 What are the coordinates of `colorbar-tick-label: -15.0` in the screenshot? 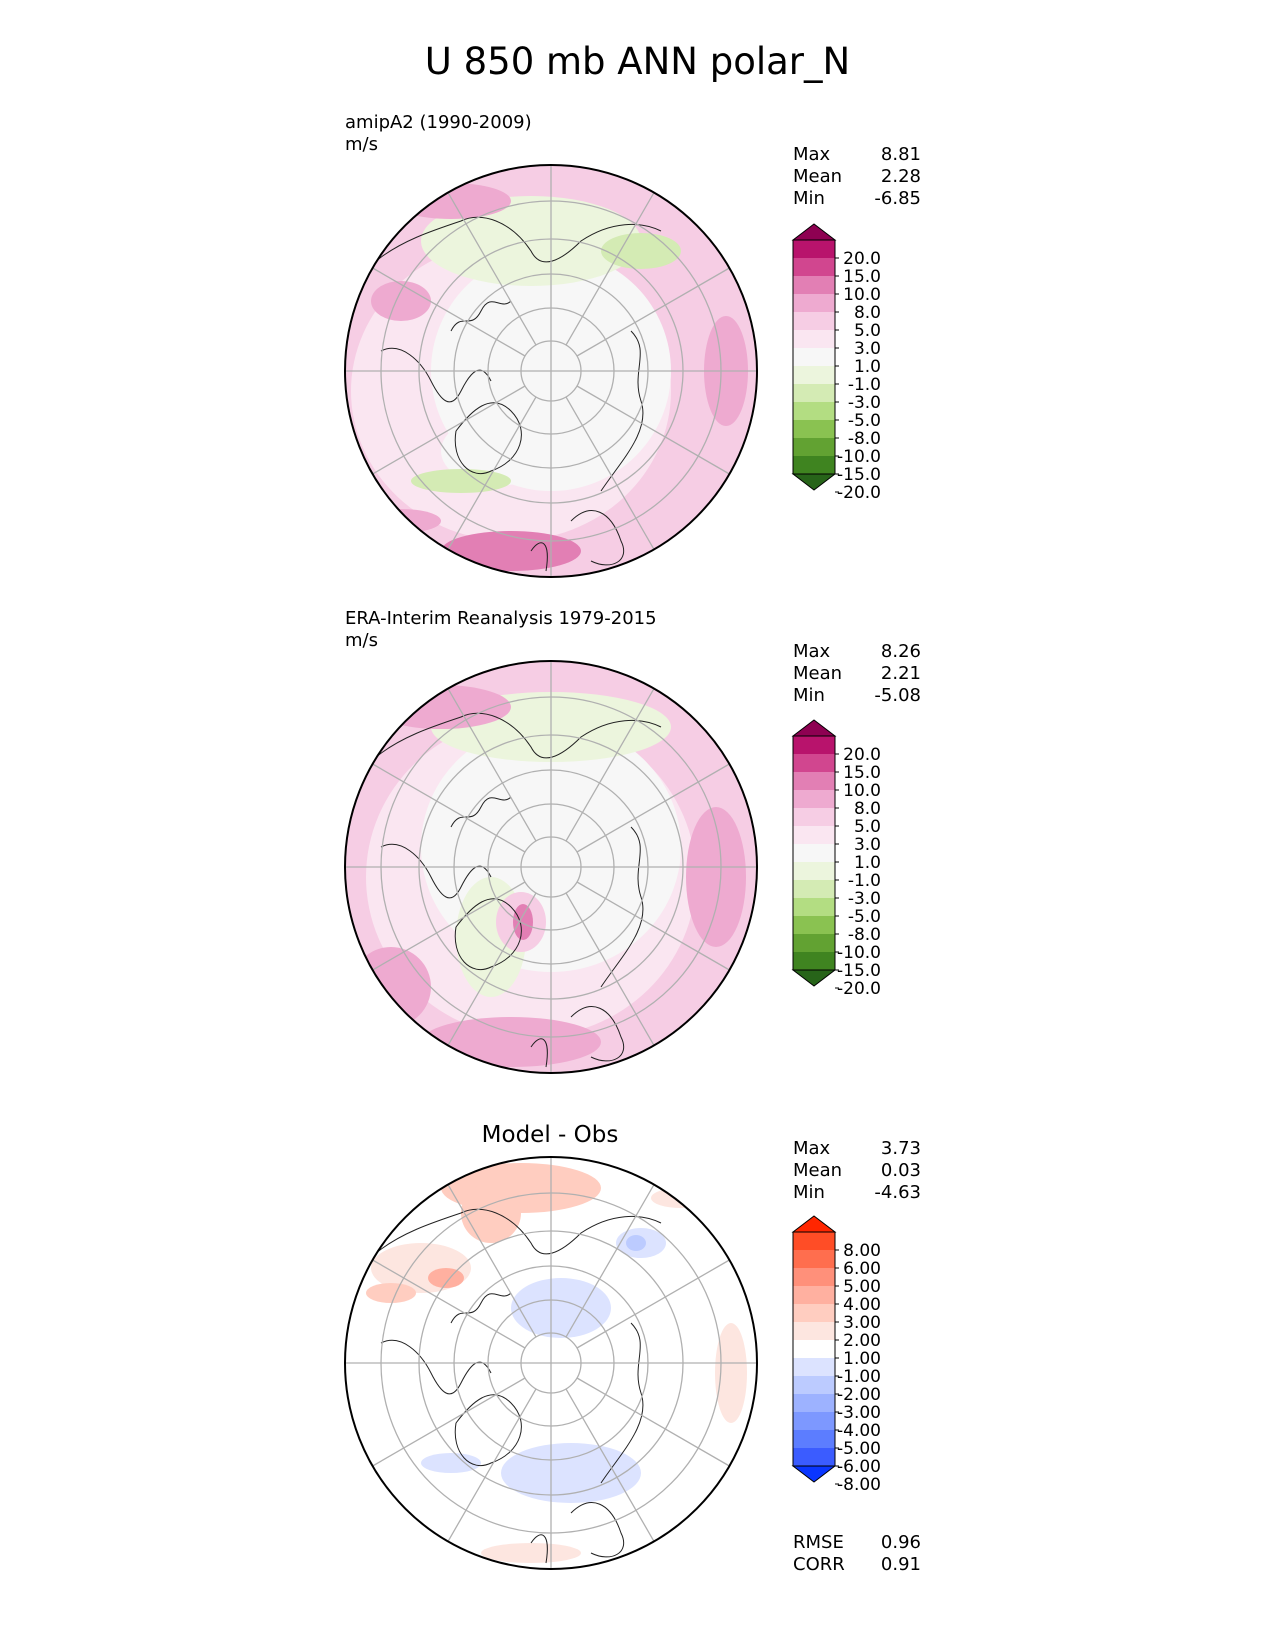 It's located at (859, 475).